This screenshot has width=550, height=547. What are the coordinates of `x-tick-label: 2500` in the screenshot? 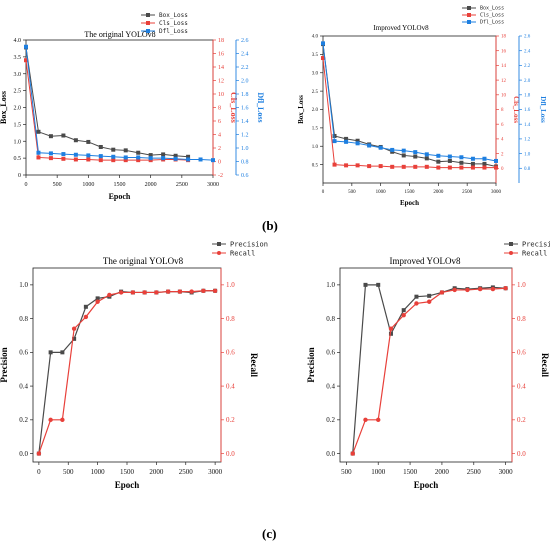 It's located at (182, 185).